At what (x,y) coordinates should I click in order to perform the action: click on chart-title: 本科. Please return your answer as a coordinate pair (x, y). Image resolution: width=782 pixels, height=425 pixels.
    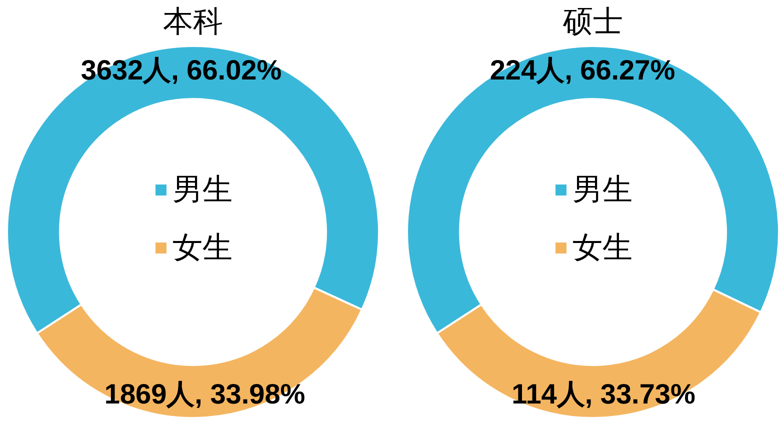
    Looking at the image, I should click on (193, 22).